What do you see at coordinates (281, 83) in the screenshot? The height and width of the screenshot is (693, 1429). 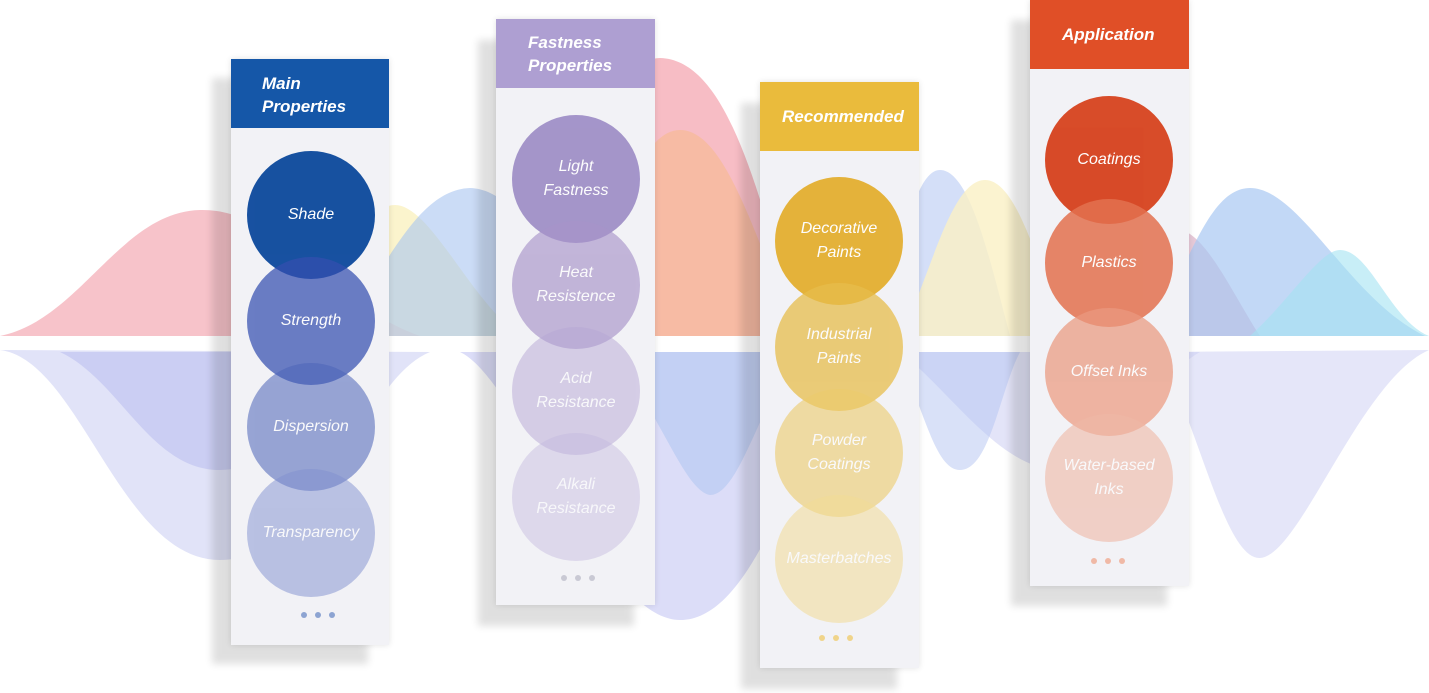 I see `panel-title-line: Main` at bounding box center [281, 83].